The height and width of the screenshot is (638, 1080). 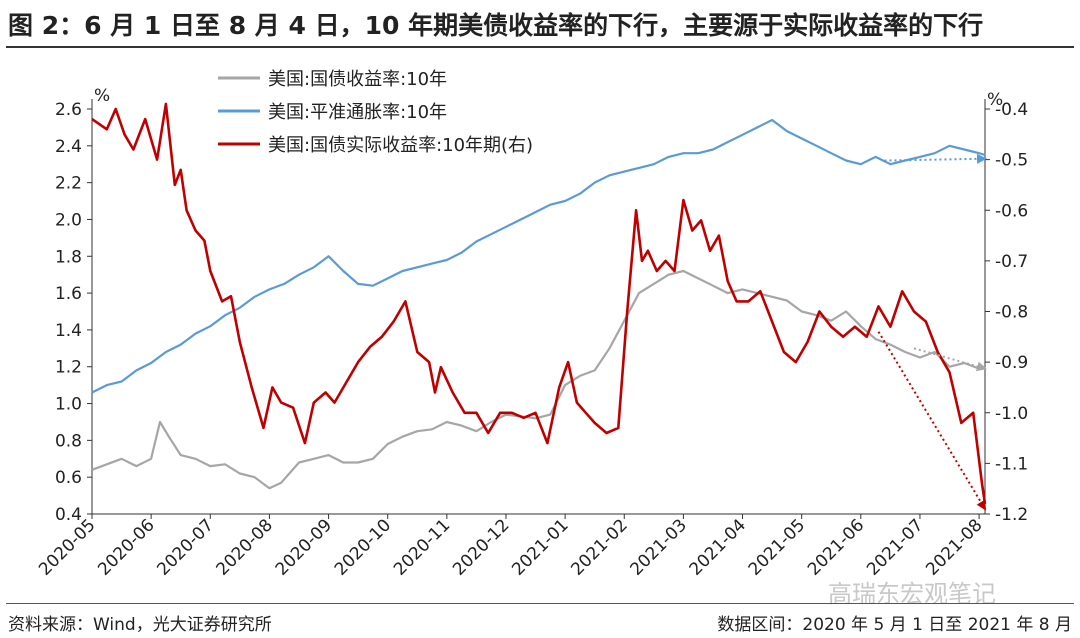 I want to click on left-tick-label: 1.2, so click(x=68, y=368).